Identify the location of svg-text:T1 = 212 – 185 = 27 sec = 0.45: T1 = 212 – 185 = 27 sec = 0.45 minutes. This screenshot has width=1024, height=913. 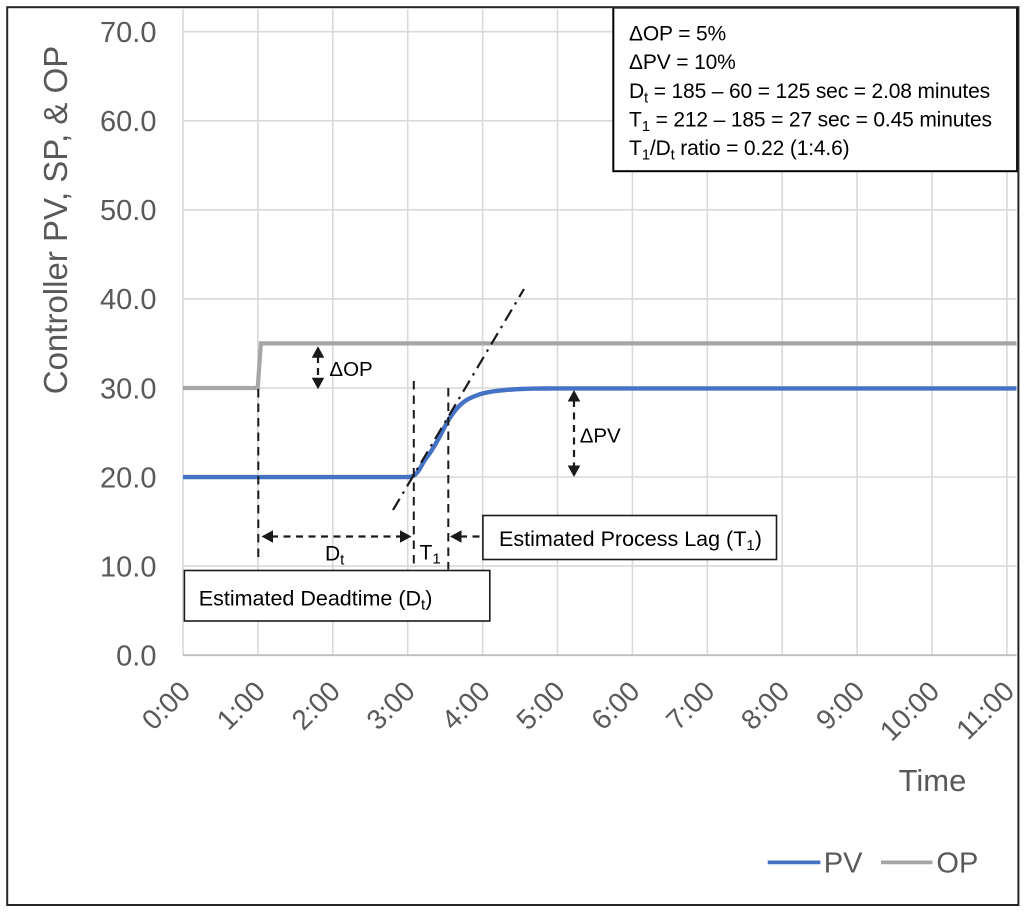
(810, 122).